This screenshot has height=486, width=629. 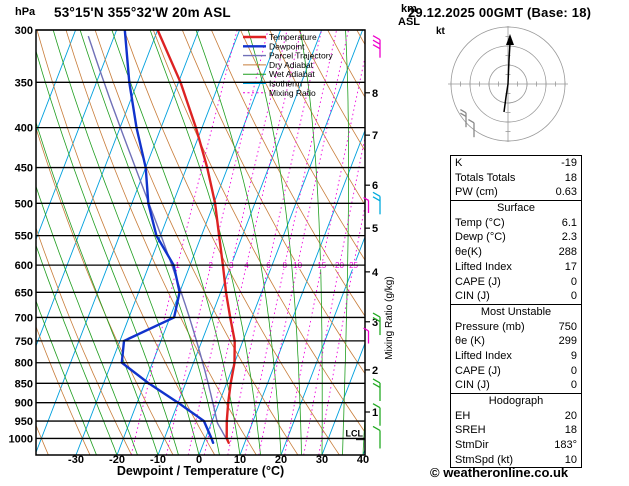 I want to click on pressure-tick-label: 350, so click(x=24, y=83).